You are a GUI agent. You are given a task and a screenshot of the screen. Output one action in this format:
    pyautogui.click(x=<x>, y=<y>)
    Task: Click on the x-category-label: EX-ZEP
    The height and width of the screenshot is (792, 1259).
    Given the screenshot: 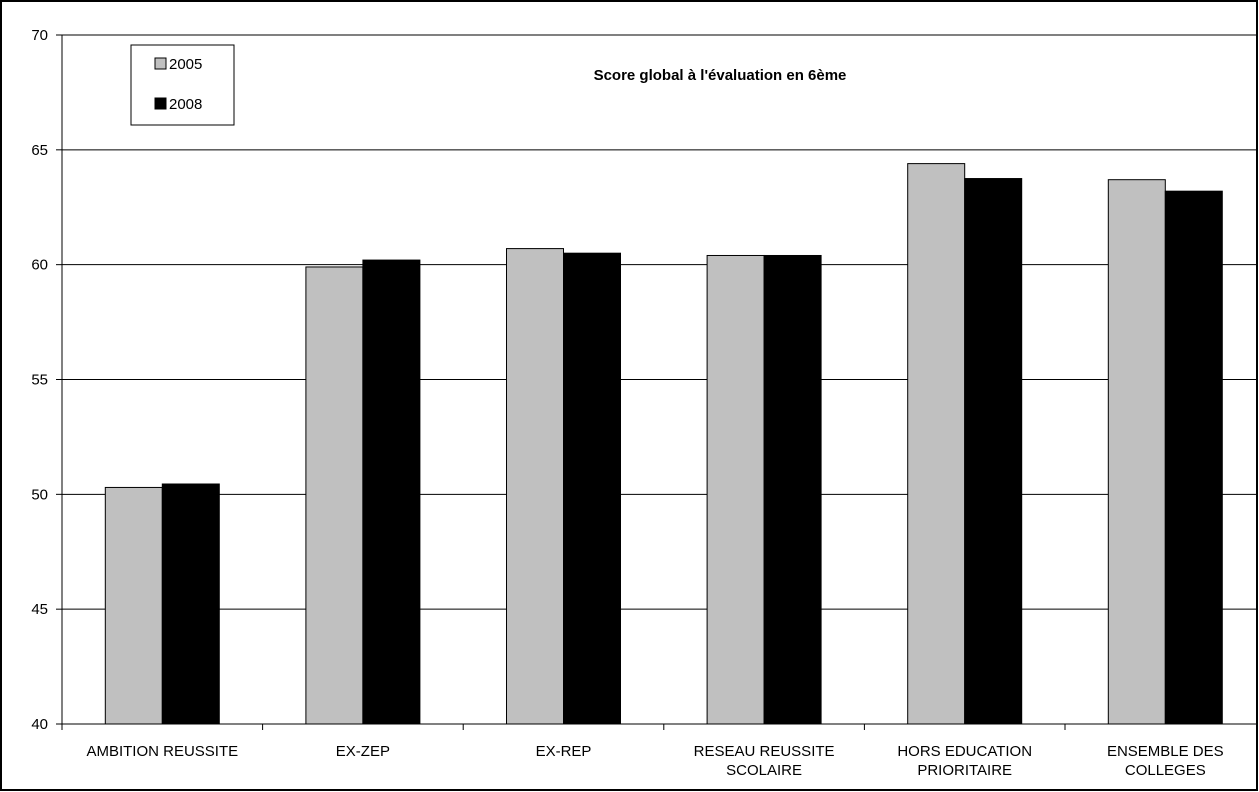 What is the action you would take?
    pyautogui.click(x=363, y=751)
    